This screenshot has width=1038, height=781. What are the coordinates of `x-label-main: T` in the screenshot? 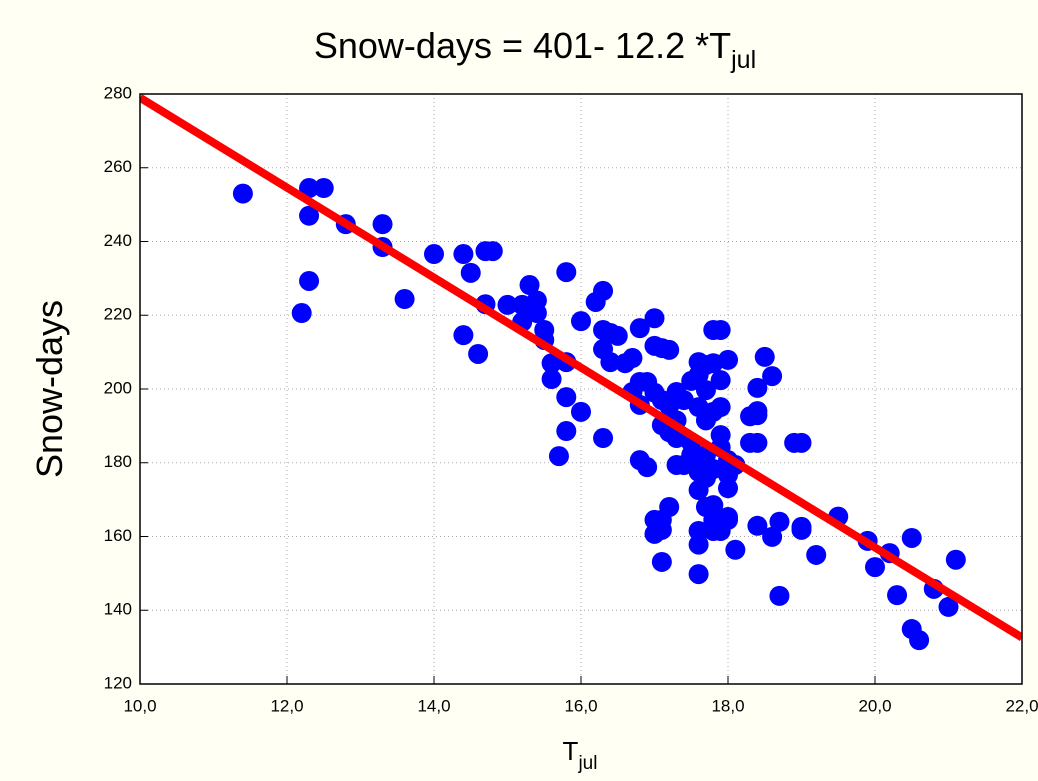 It's located at (571, 751).